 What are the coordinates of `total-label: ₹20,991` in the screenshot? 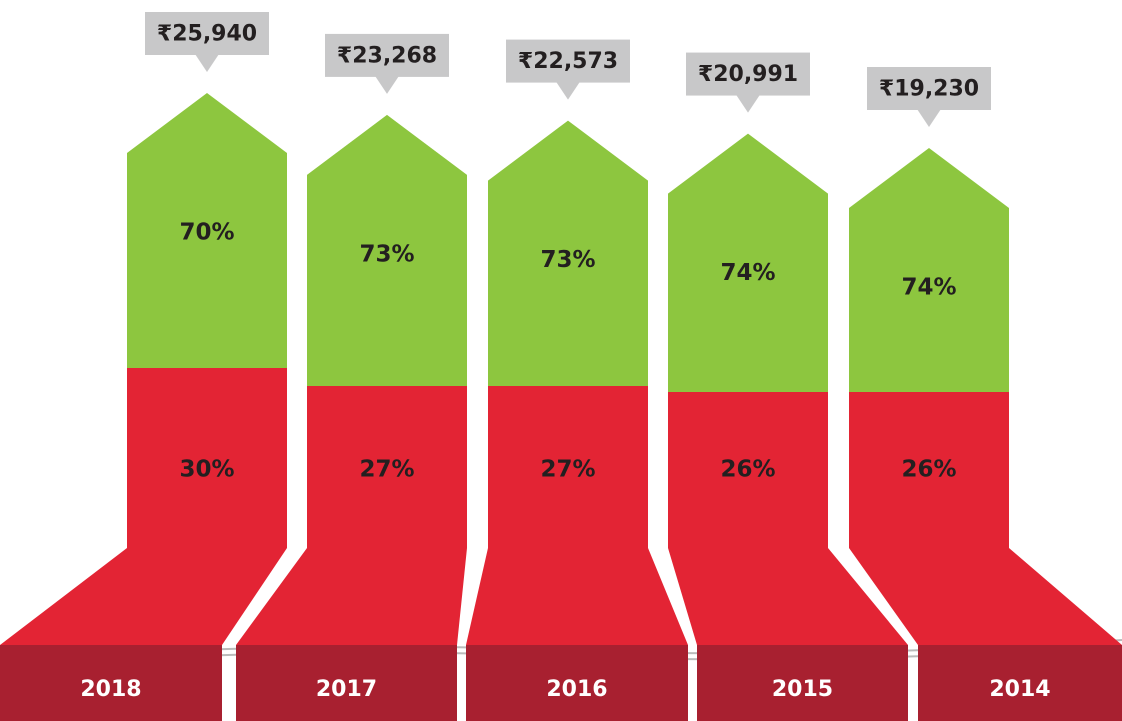 It's located at (748, 74).